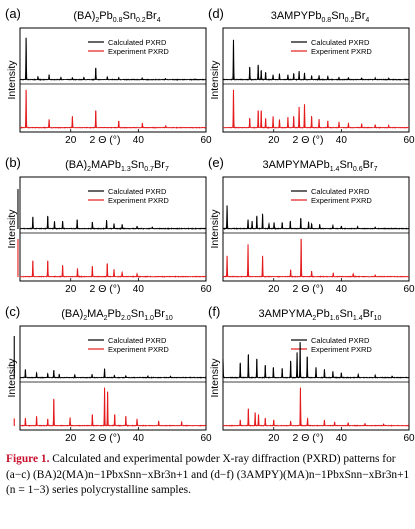 The image size is (415, 529). Describe the element at coordinates (149, 318) in the screenshot. I see `title-subscript: 1.0` at that location.